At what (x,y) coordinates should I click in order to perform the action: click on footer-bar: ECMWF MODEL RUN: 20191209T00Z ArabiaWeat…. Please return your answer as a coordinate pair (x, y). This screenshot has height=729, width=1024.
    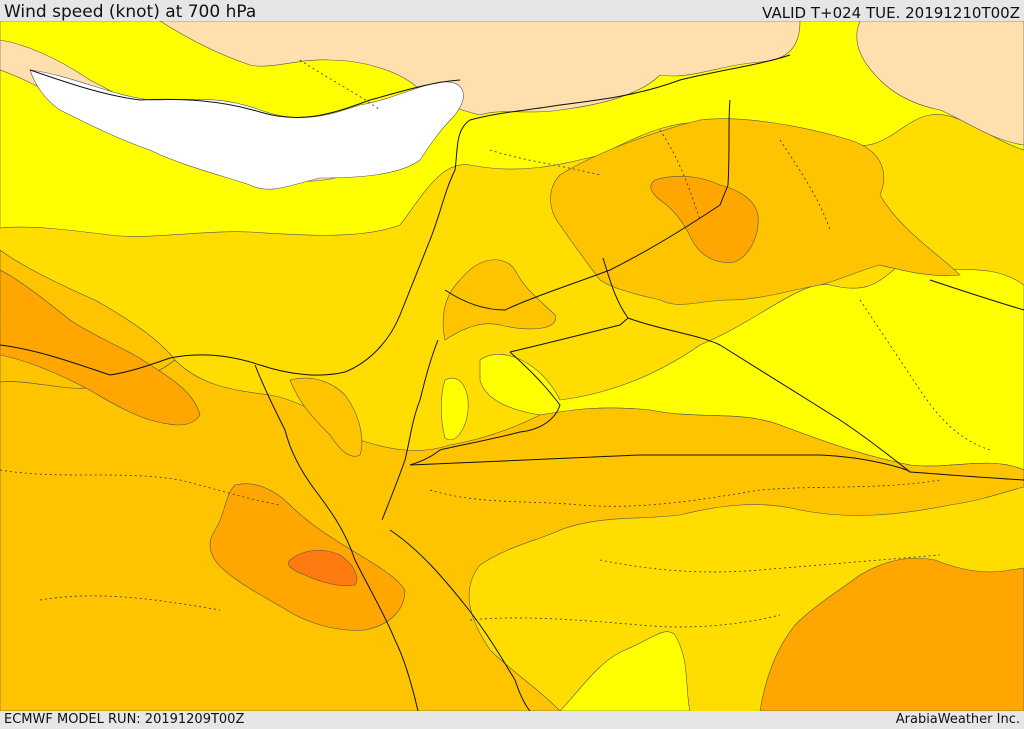
    Looking at the image, I should click on (512, 720).